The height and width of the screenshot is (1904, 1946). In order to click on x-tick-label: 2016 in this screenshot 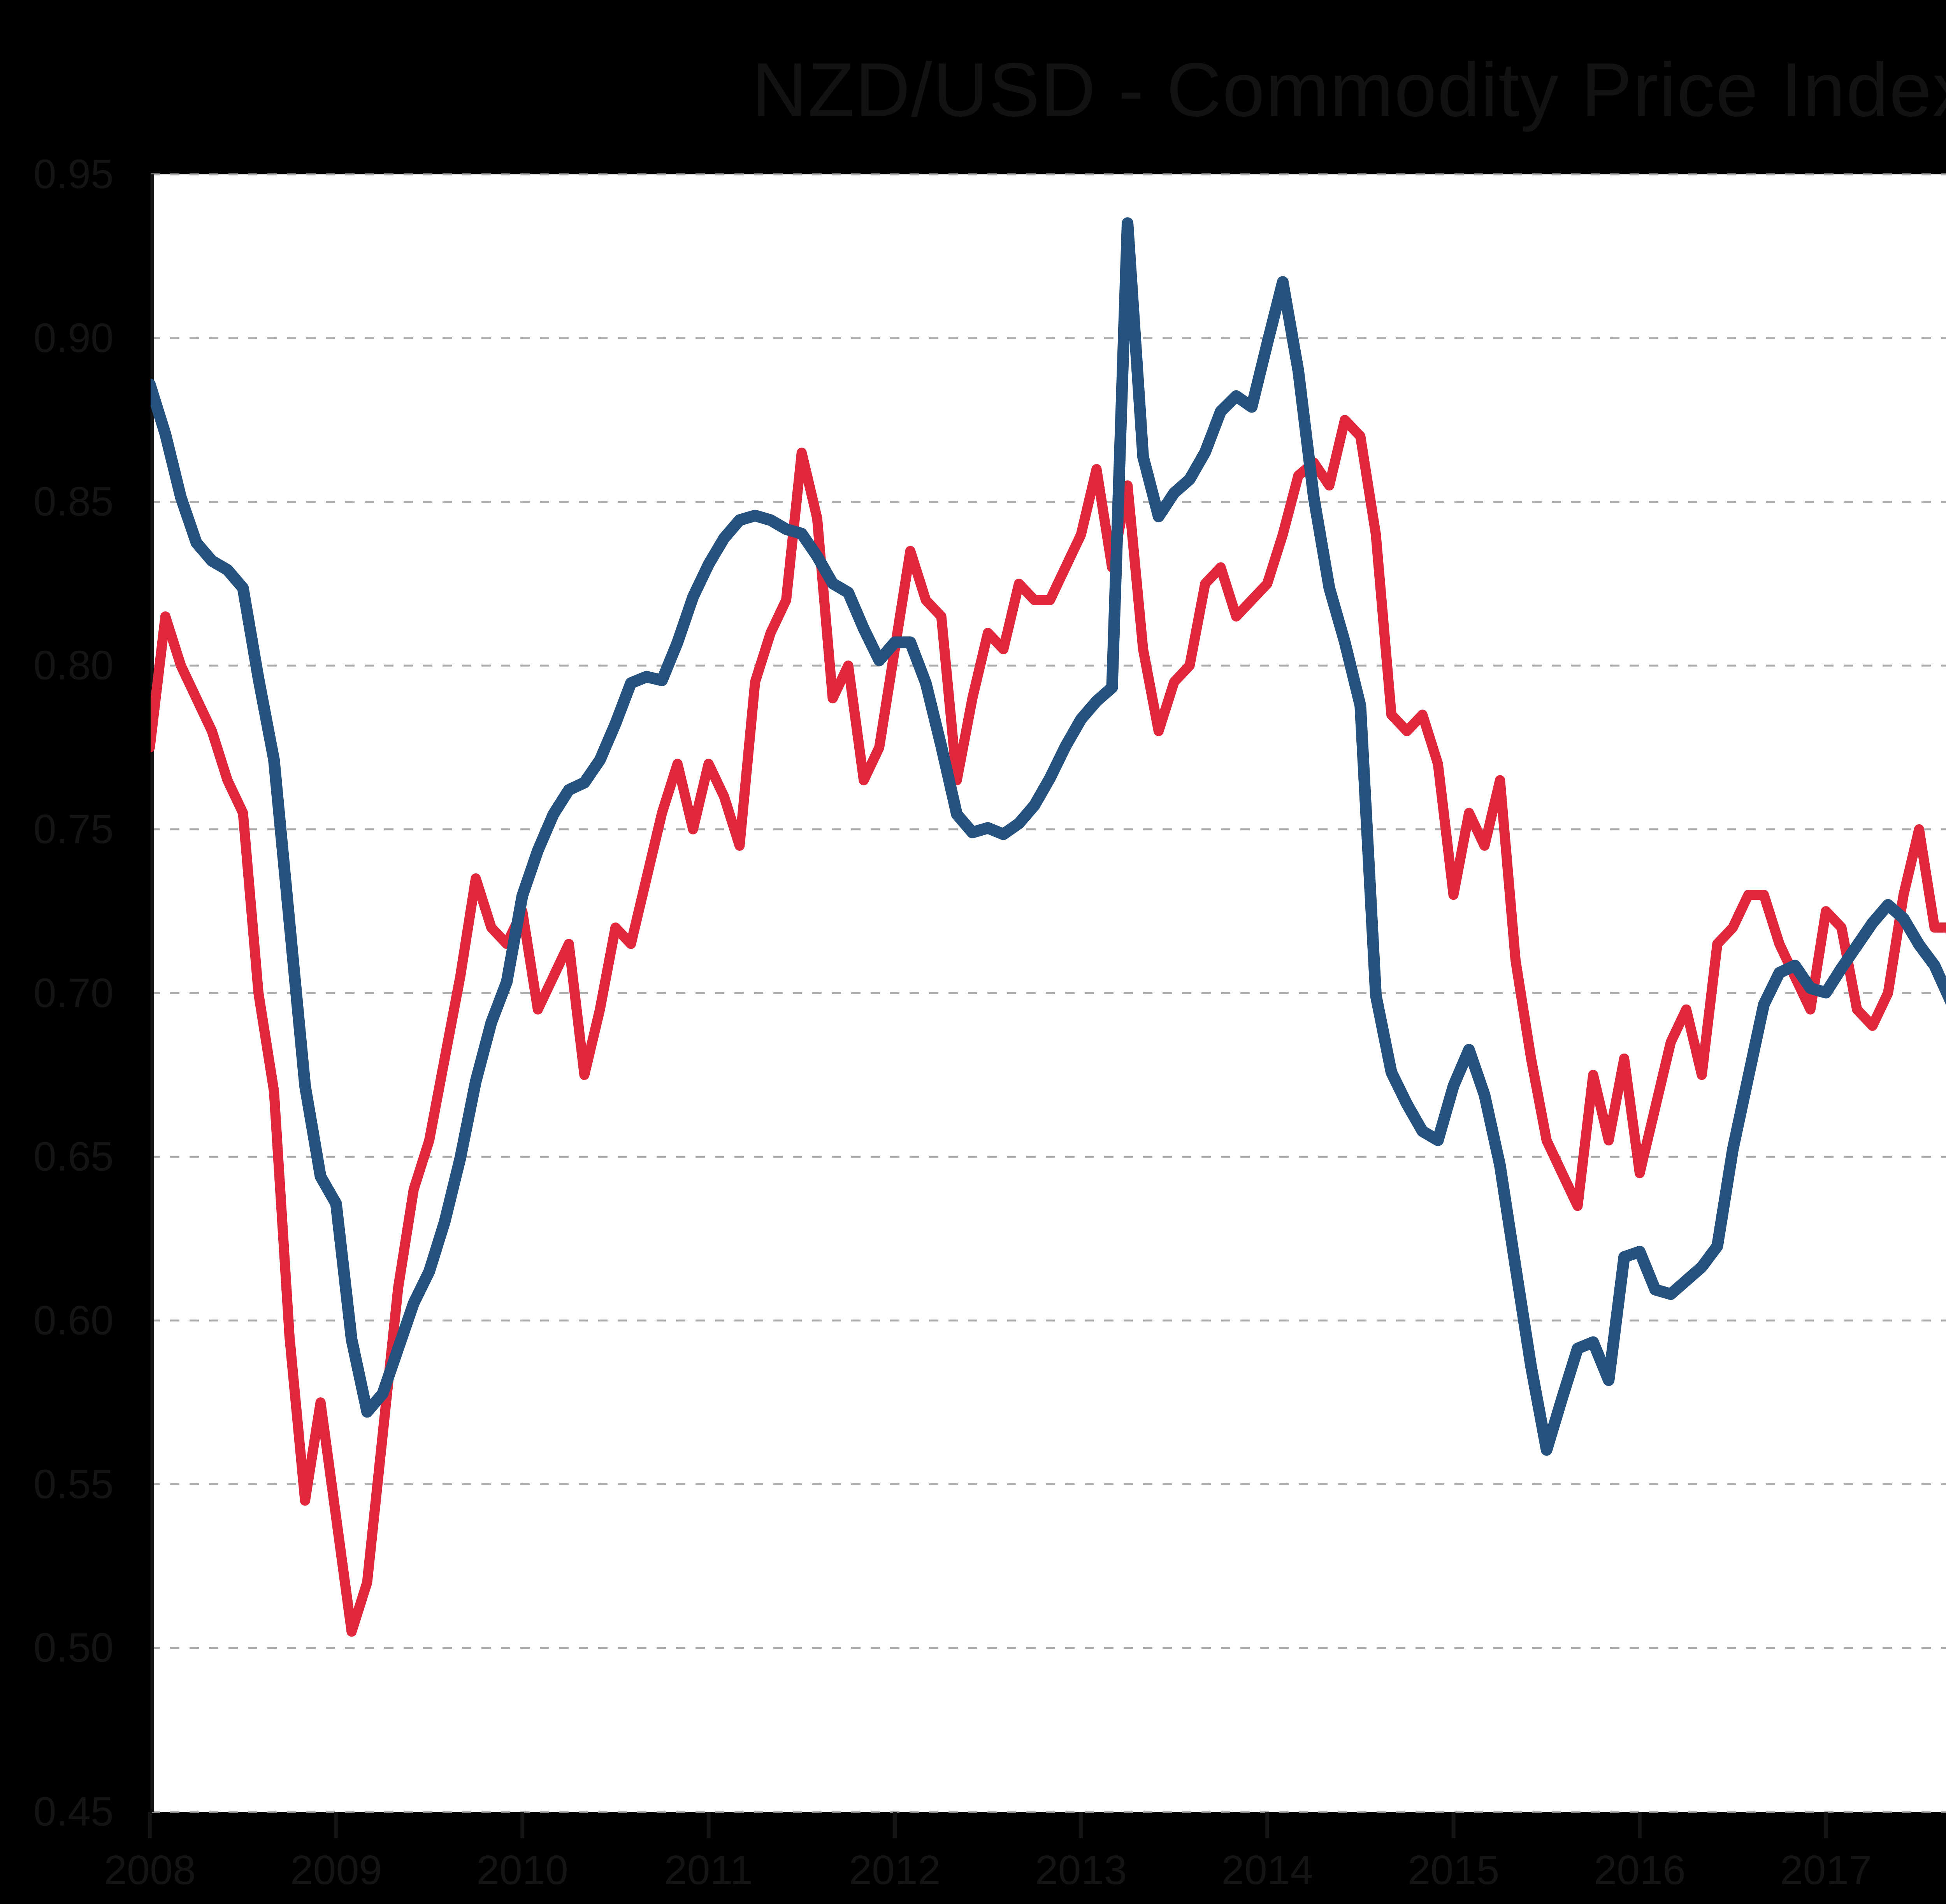, I will do `click(1640, 1870)`.